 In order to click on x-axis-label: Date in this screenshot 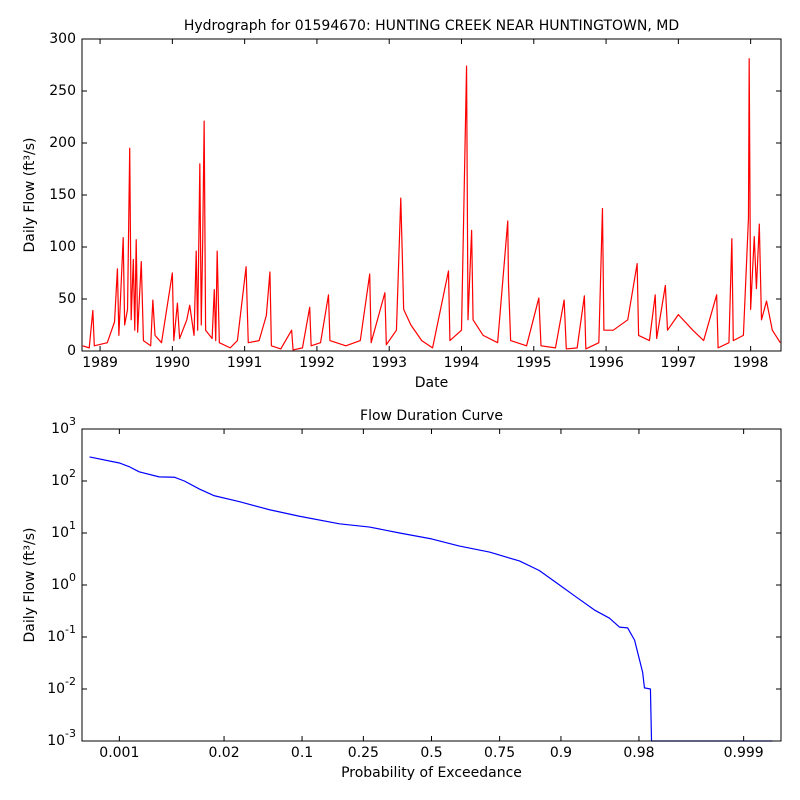, I will do `click(431, 383)`.